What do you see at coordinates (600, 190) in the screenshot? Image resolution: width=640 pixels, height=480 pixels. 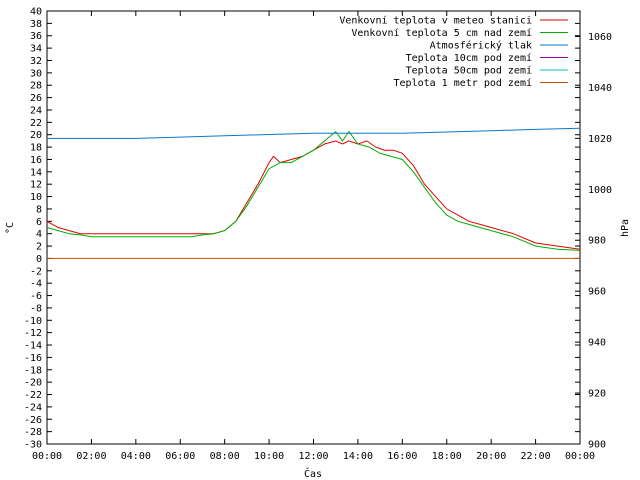 I see `y-right-tick-label: 1000` at bounding box center [600, 190].